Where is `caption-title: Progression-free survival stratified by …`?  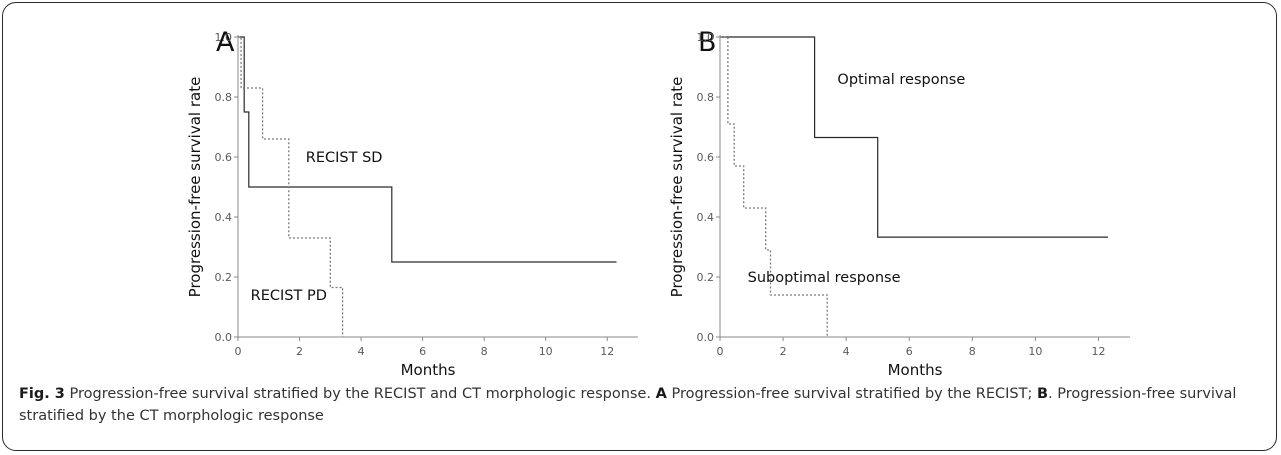
caption-title: Progression-free survival stratified by … is located at coordinates (360, 394).